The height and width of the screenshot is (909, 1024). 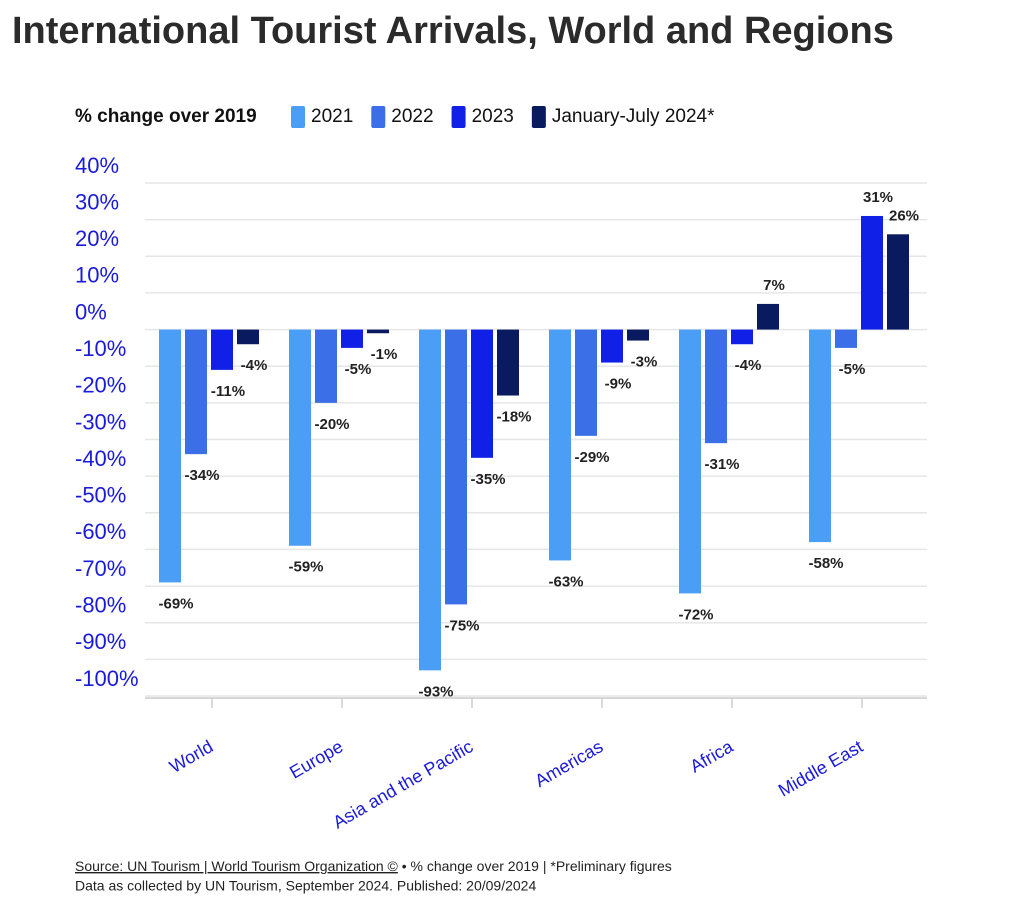 What do you see at coordinates (820, 768) in the screenshot?
I see `x-tick-label: Middle East` at bounding box center [820, 768].